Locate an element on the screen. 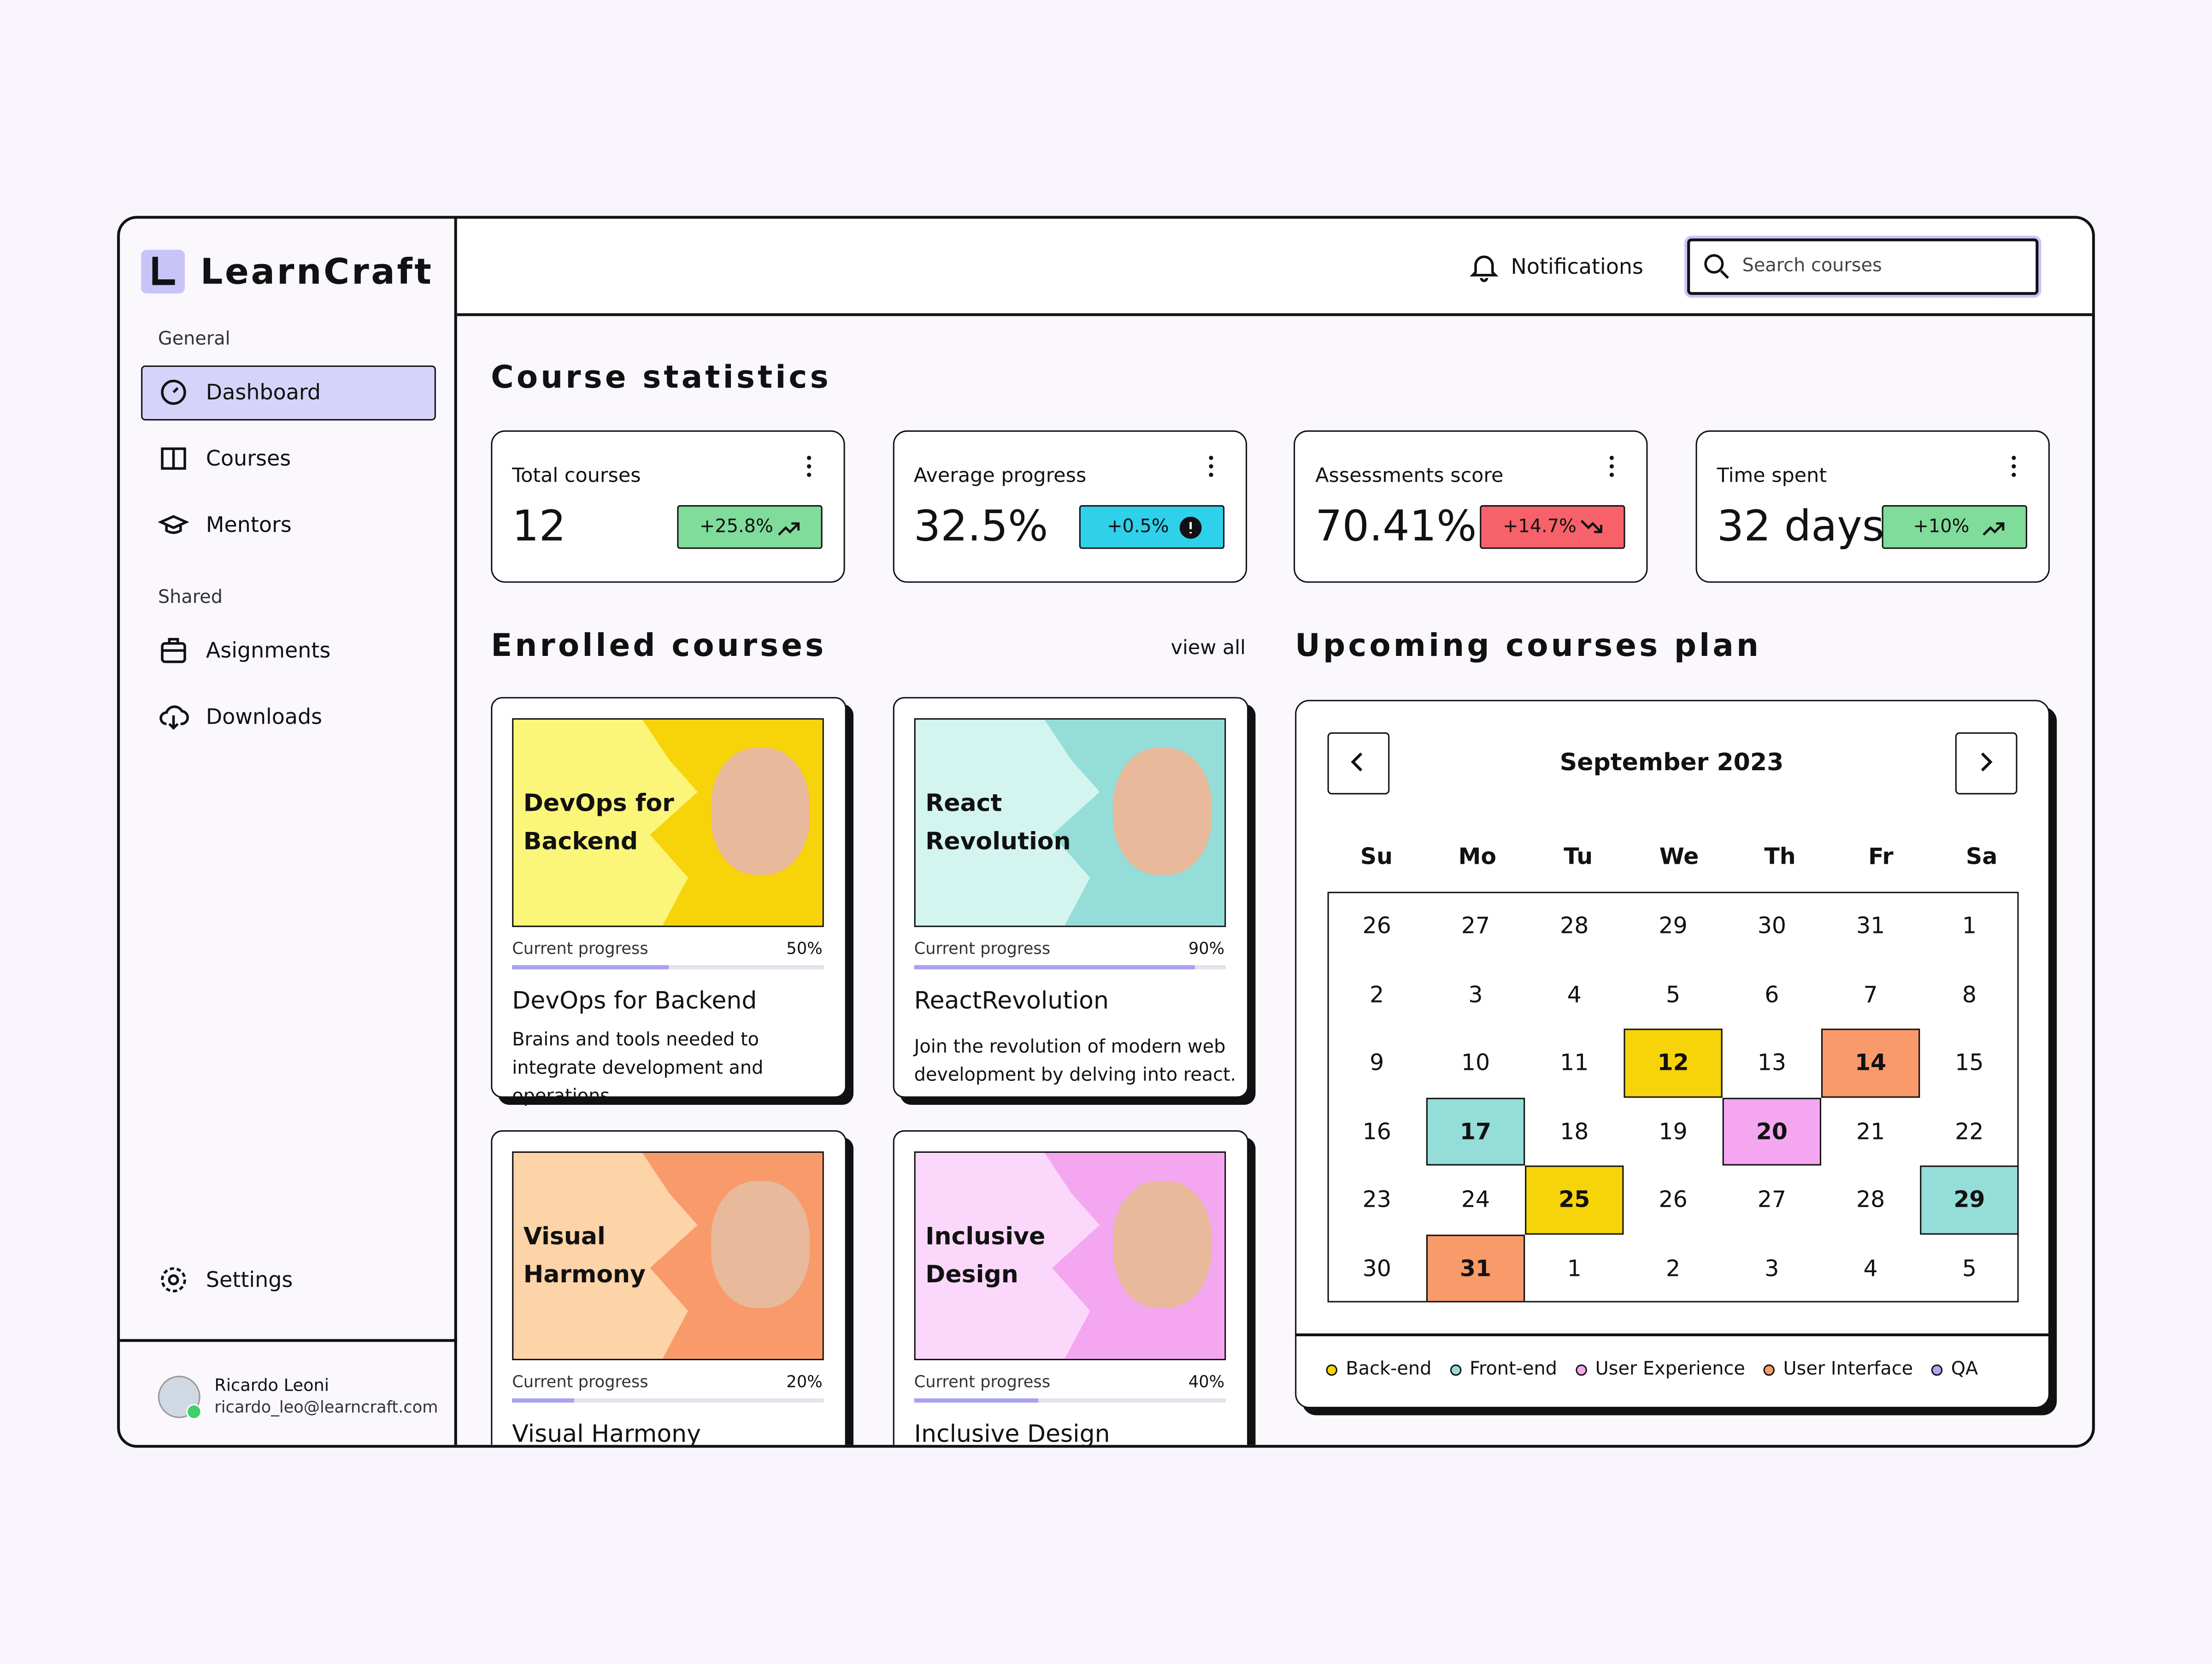 The height and width of the screenshot is (1664, 2212). calendar-day: 9 is located at coordinates (1377, 1062).